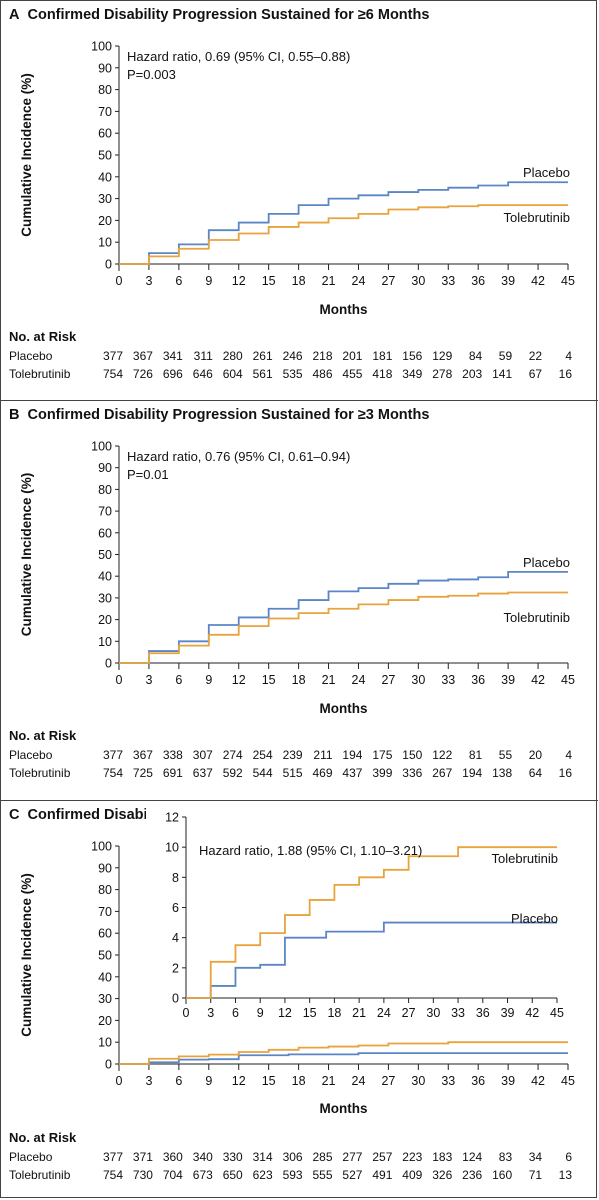 Image resolution: width=599 pixels, height=1200 pixels. Describe the element at coordinates (112, 374) in the screenshot. I see `panel-a-risk-value: 754` at that location.